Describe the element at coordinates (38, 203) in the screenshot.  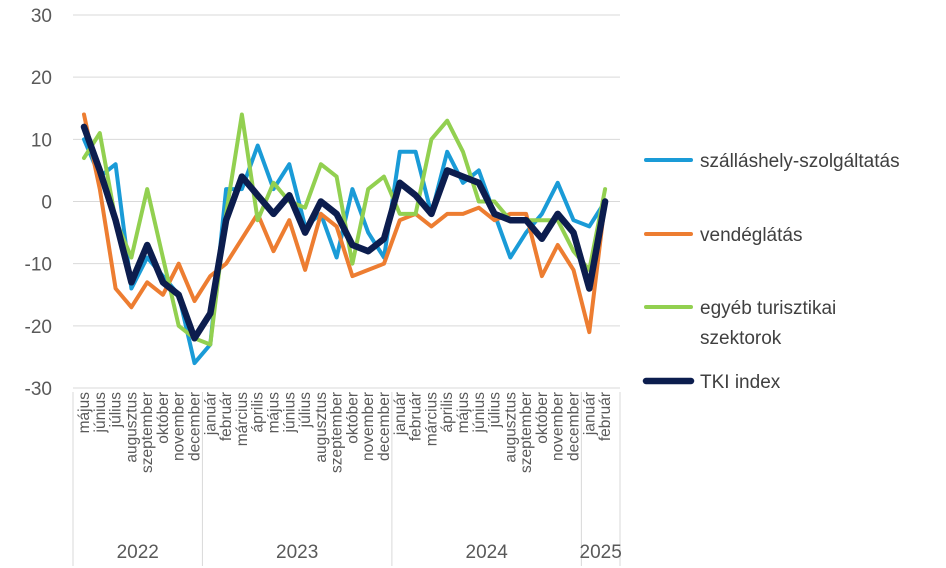
I see `y-axis: -30 -20 -10 0 10 20 30` at that location.